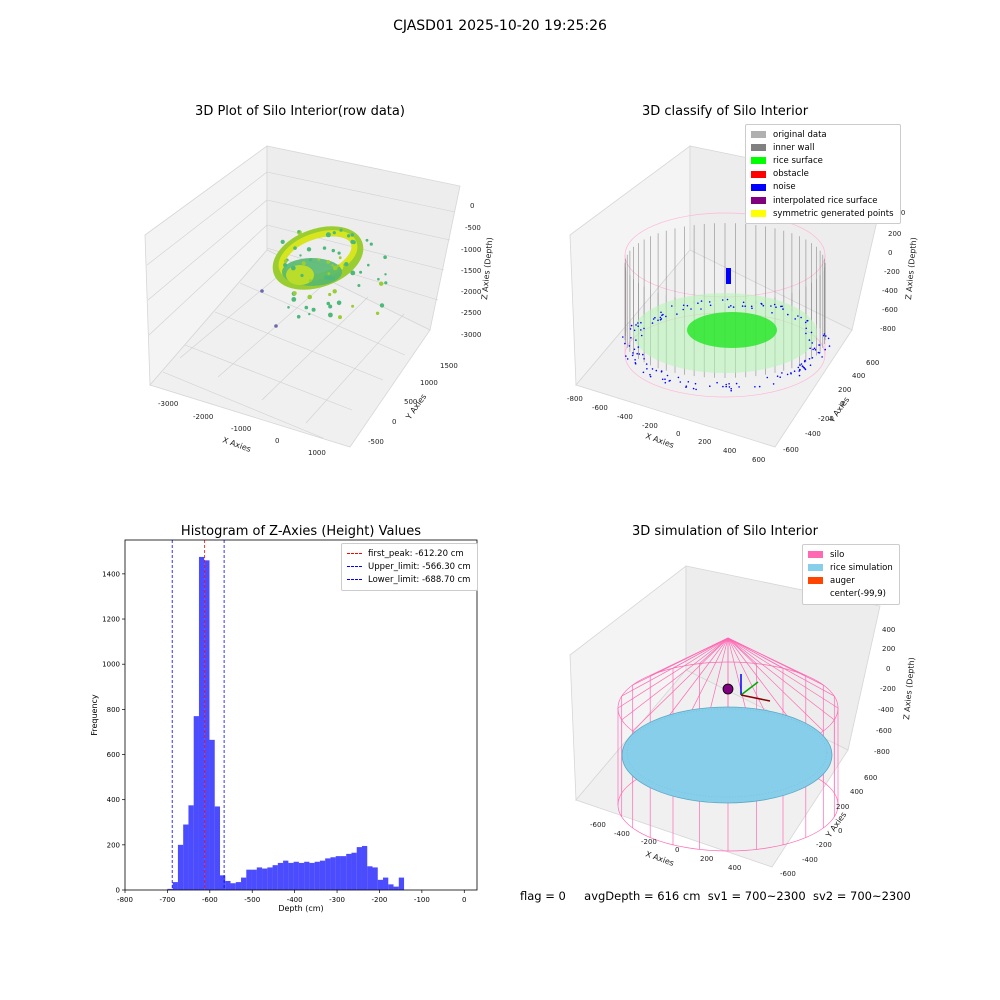 The width and height of the screenshot is (1000, 1000). What do you see at coordinates (882, 752) in the screenshot?
I see `svg-text: -800` at bounding box center [882, 752].